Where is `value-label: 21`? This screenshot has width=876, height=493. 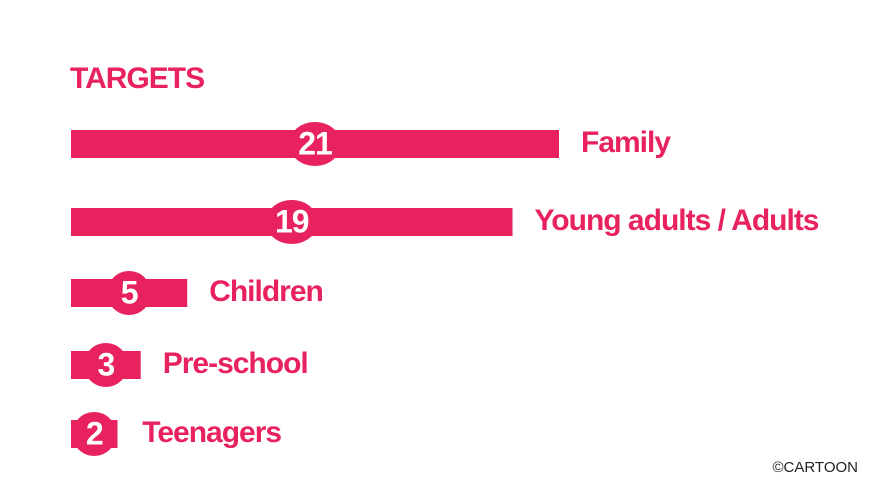
value-label: 21 is located at coordinates (315, 143).